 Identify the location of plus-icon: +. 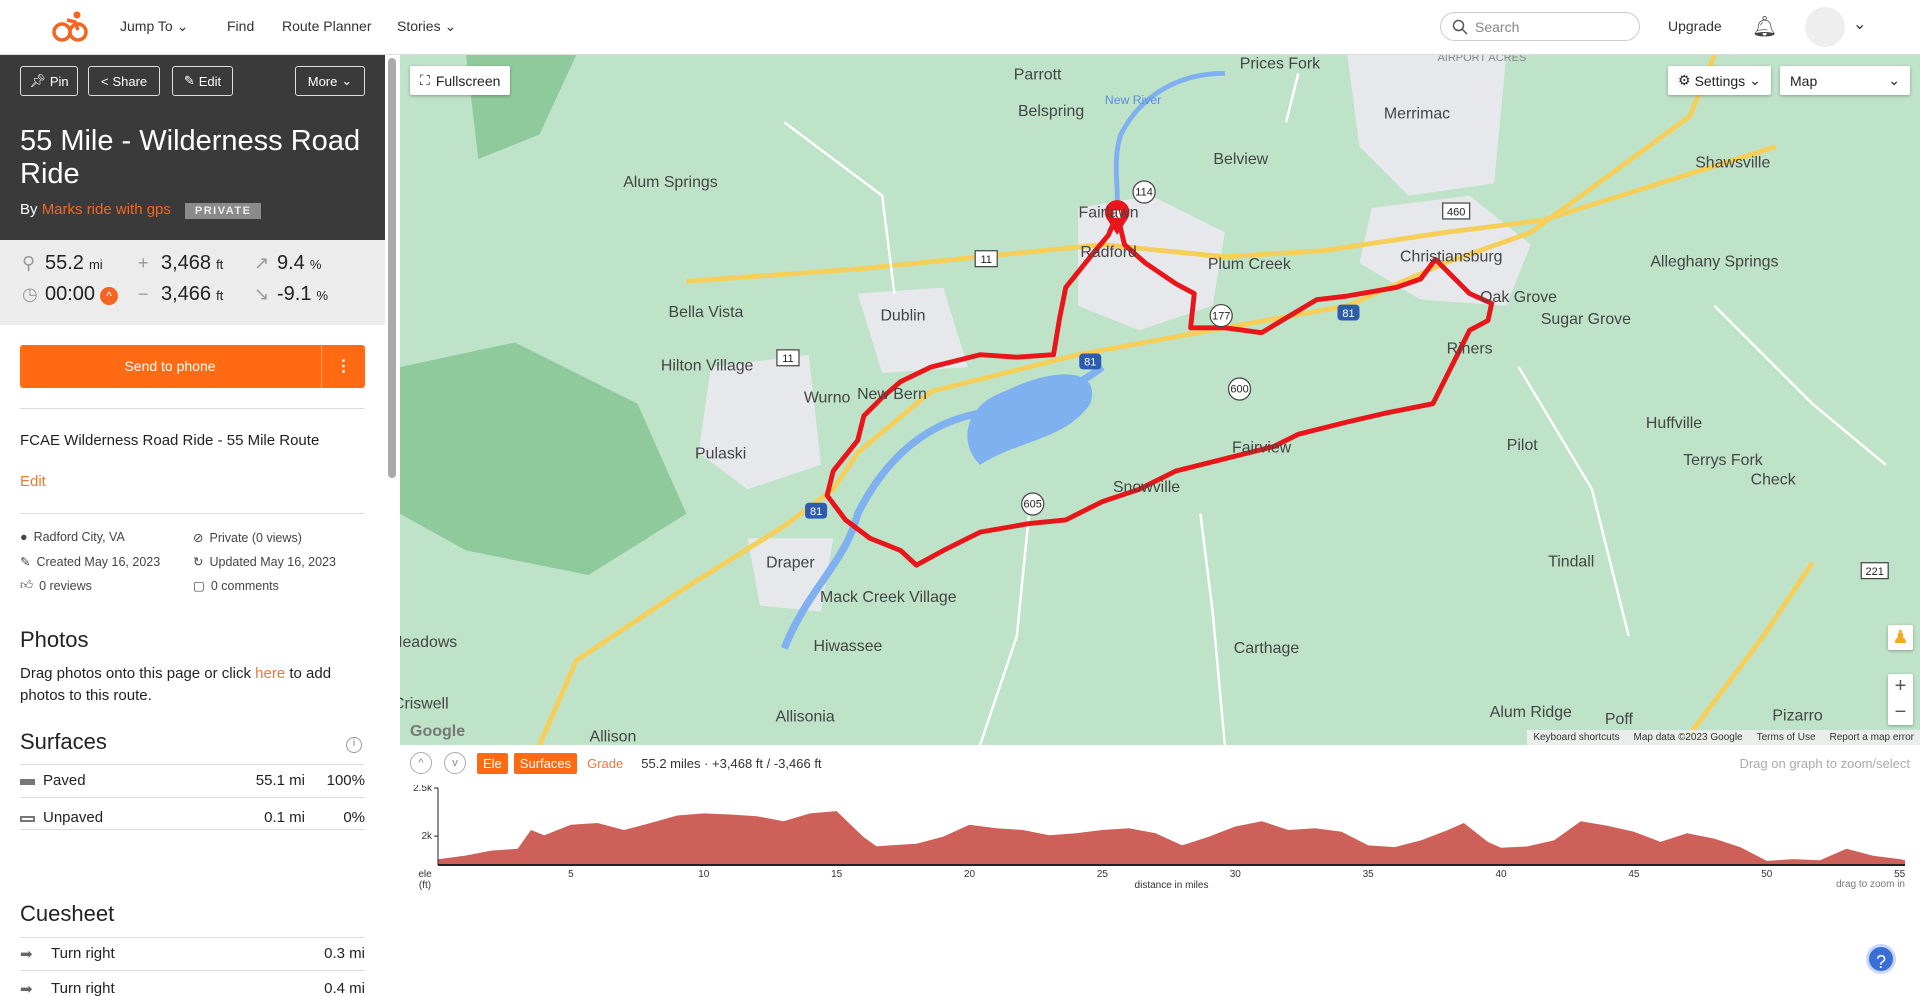
(143, 263).